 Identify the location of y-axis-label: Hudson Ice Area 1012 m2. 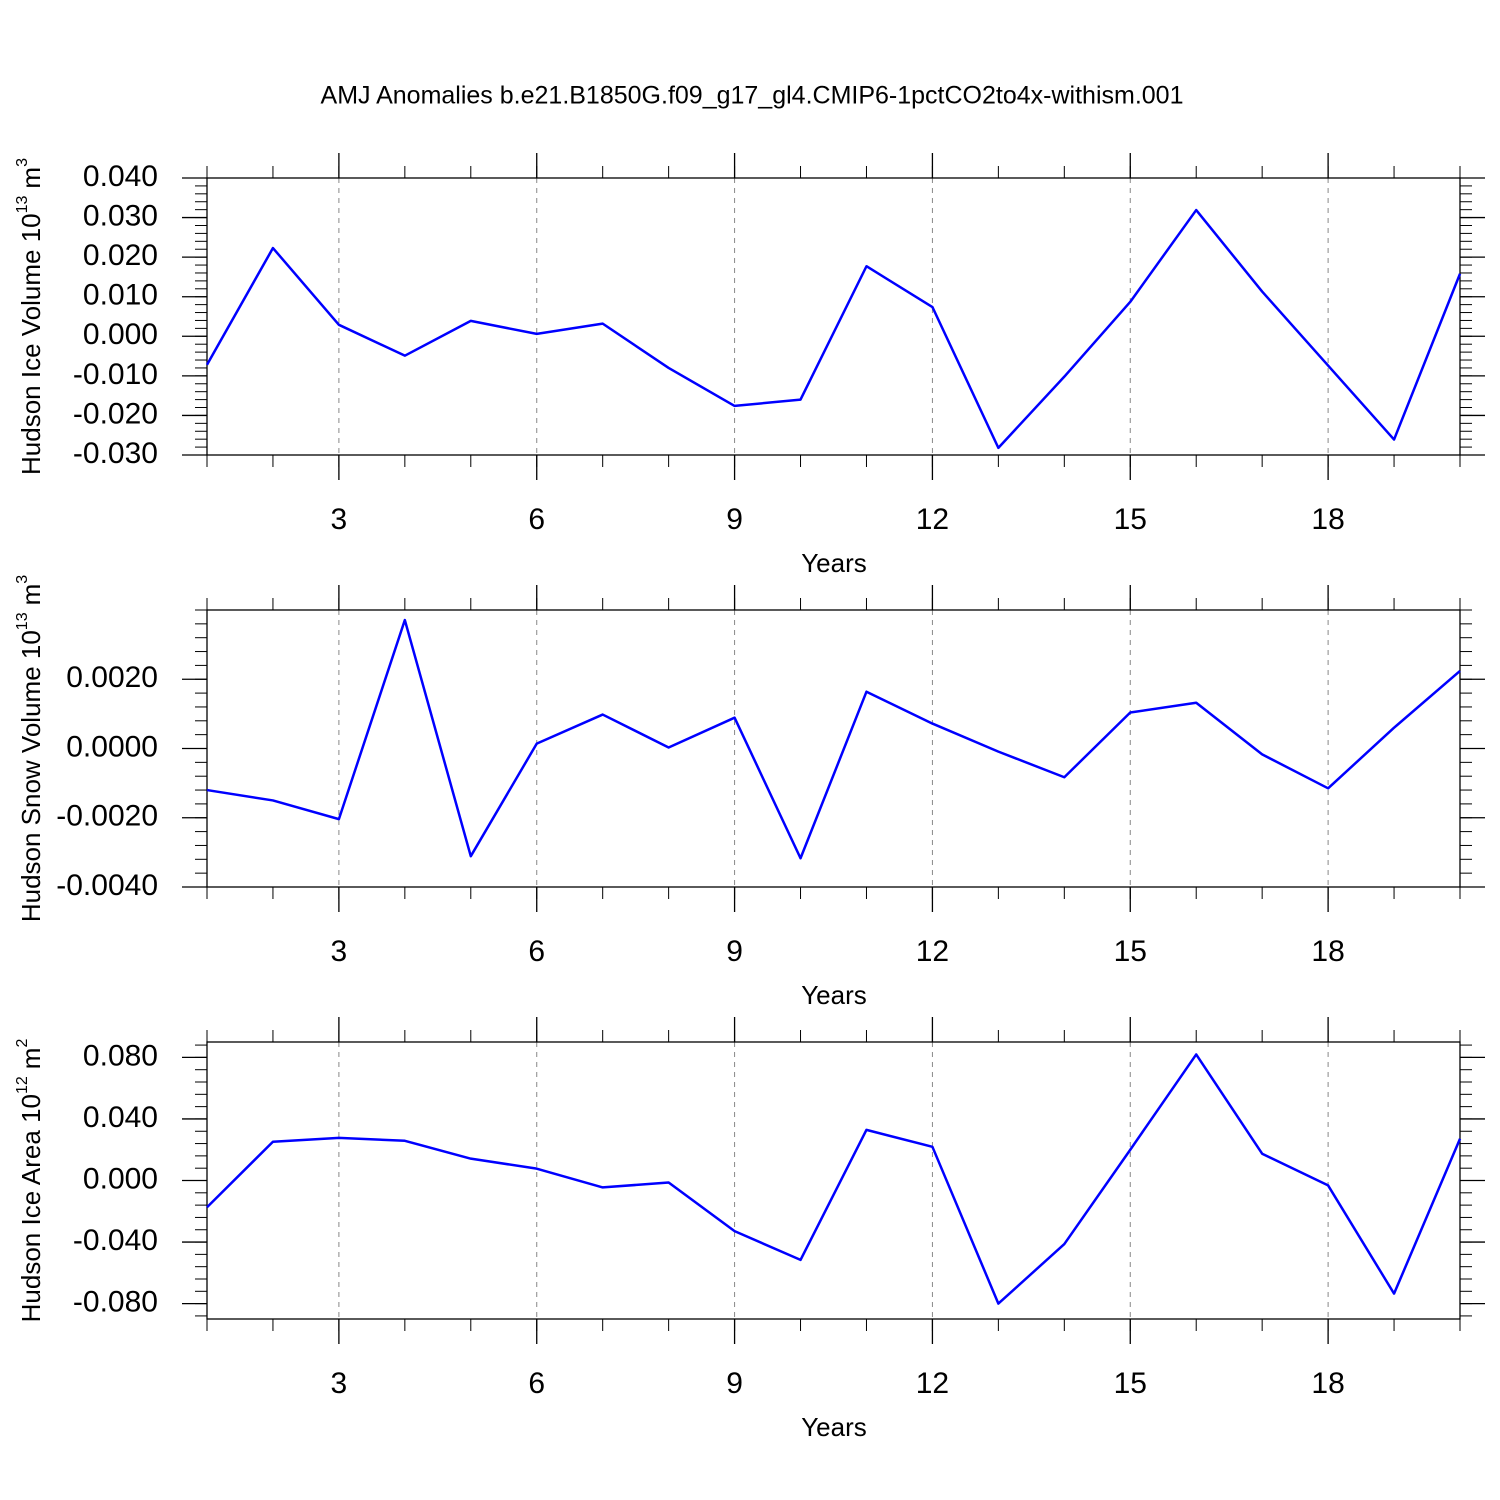
(30, 1181).